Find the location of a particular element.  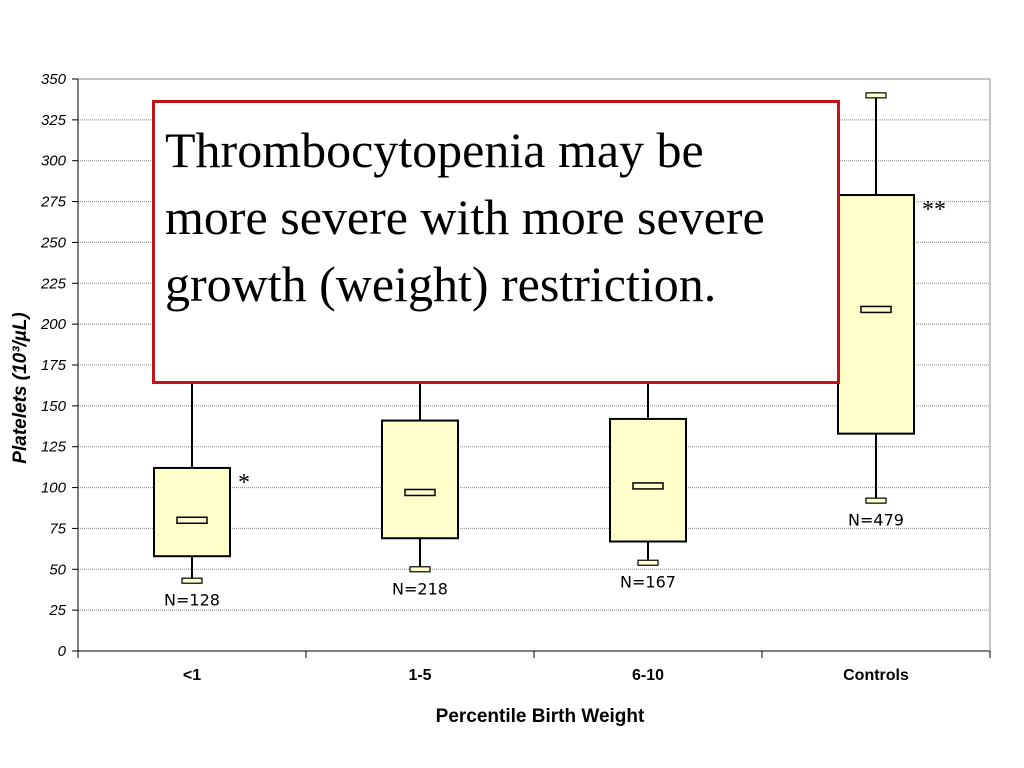

n-label: N=218 is located at coordinates (420, 588).